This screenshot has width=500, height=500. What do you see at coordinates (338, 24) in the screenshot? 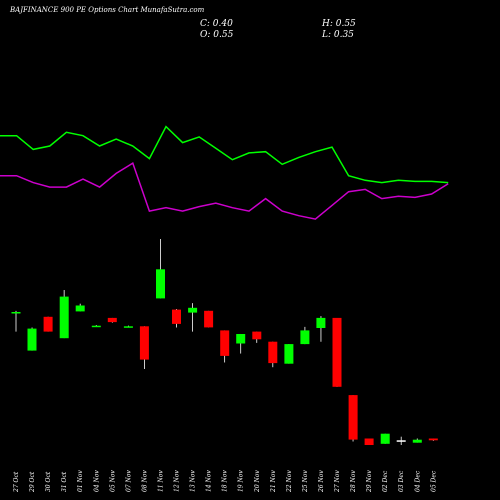
I see `high-value: H: 0.55` at bounding box center [338, 24].